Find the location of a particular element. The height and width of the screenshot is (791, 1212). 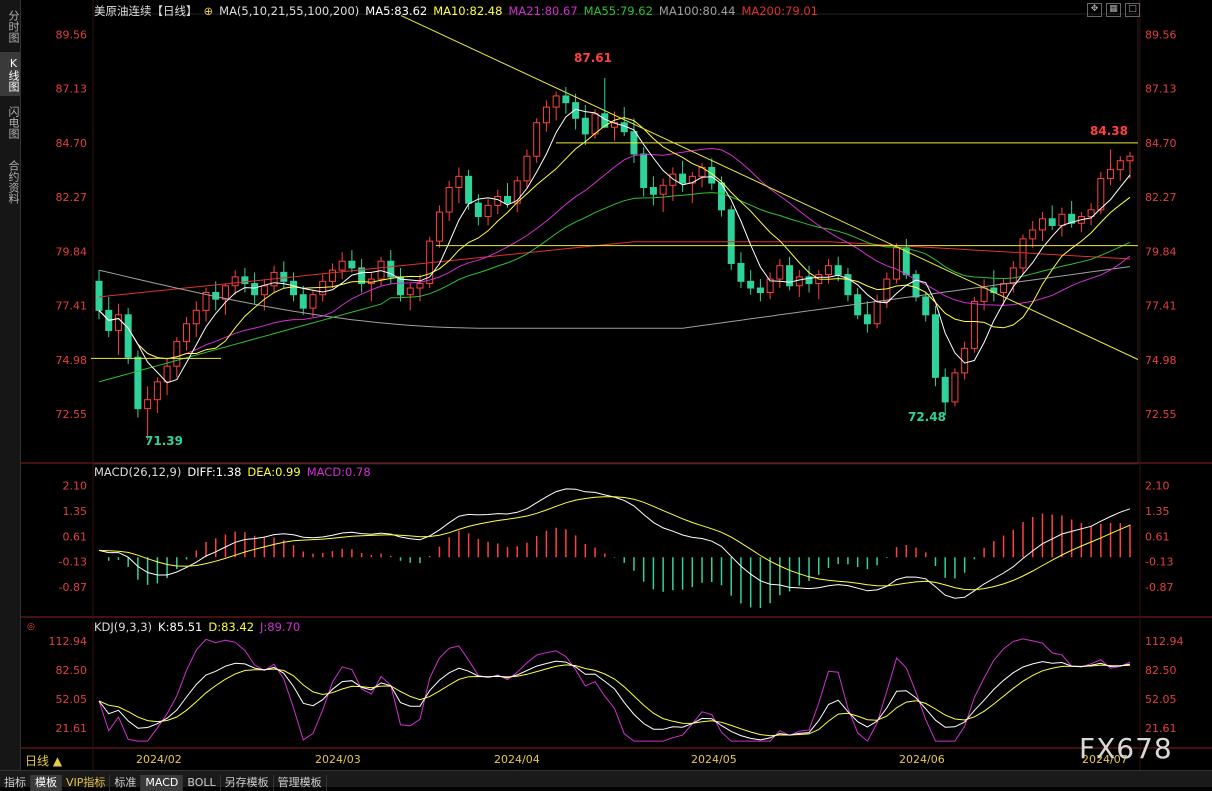

tab-contract-info: 合约资料 is located at coordinates (13, 182).